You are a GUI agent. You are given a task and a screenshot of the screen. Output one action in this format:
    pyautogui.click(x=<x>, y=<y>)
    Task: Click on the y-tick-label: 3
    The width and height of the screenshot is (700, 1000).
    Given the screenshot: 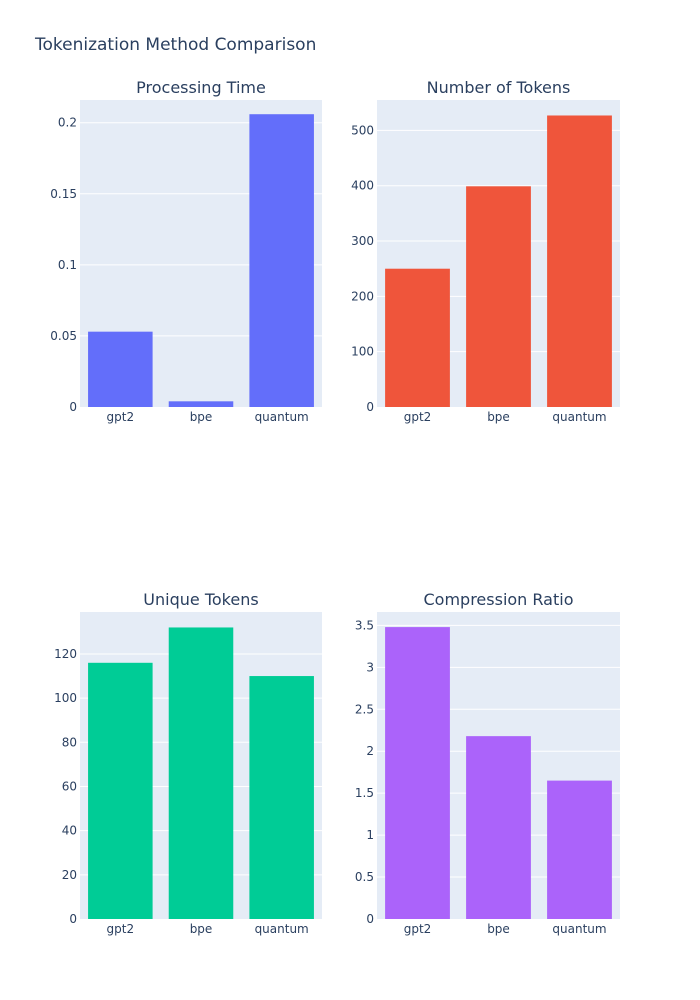 What is the action you would take?
    pyautogui.click(x=370, y=667)
    